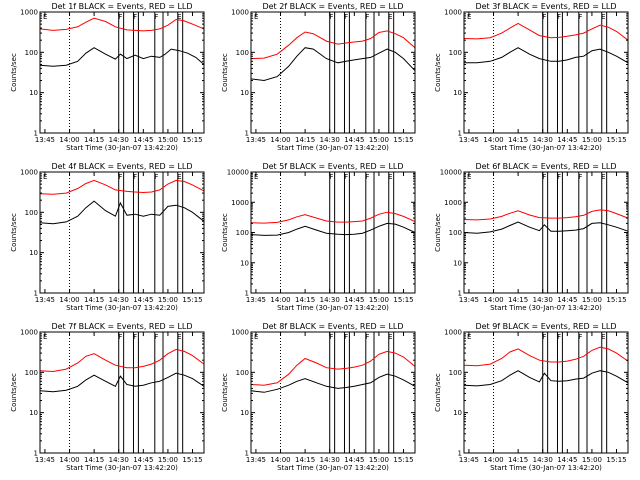  Describe the element at coordinates (332, 6) in the screenshot. I see `panel-title: Det 2f BLACK = Events, RED = LLD` at that location.